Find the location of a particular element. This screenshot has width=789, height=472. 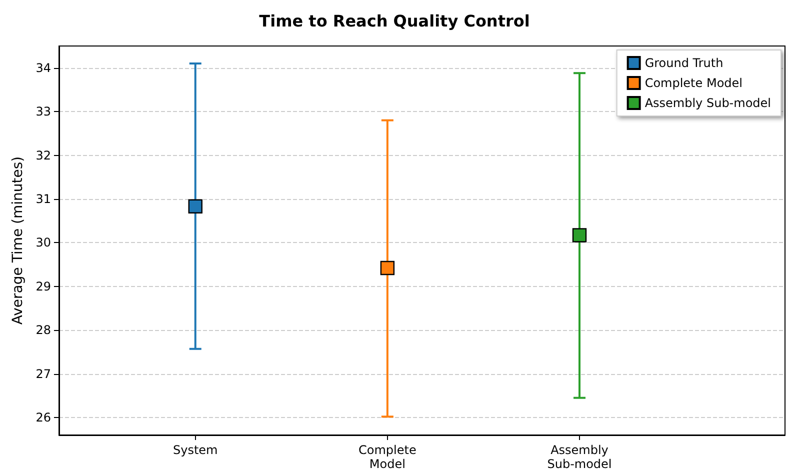

legend-label: Complete Model is located at coordinates (693, 83).